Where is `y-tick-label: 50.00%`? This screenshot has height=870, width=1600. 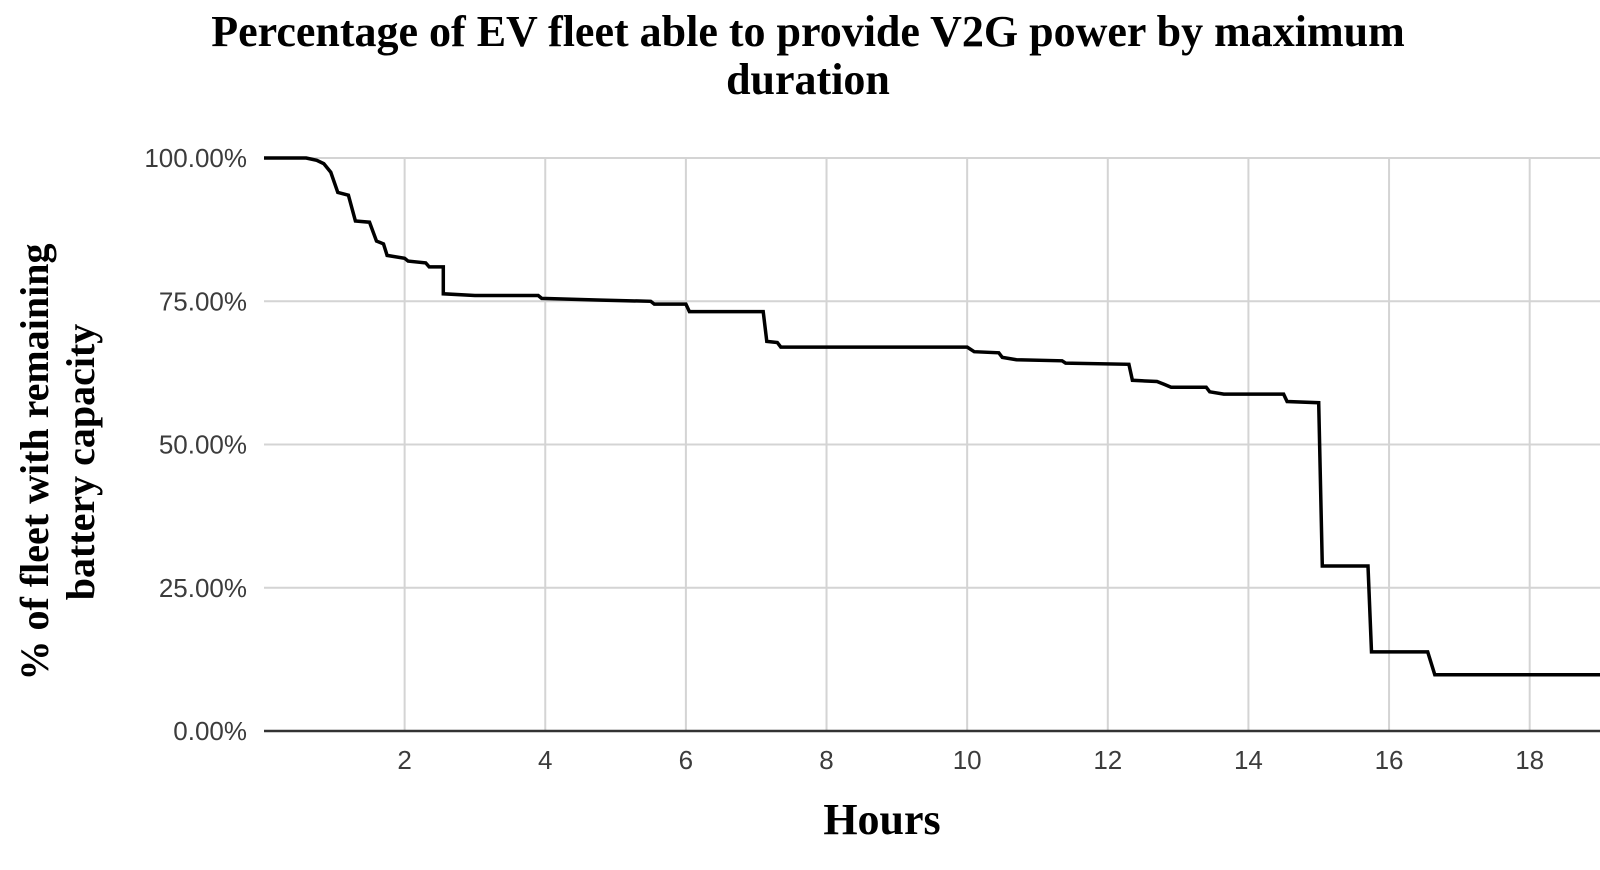 y-tick-label: 50.00% is located at coordinates (203, 445).